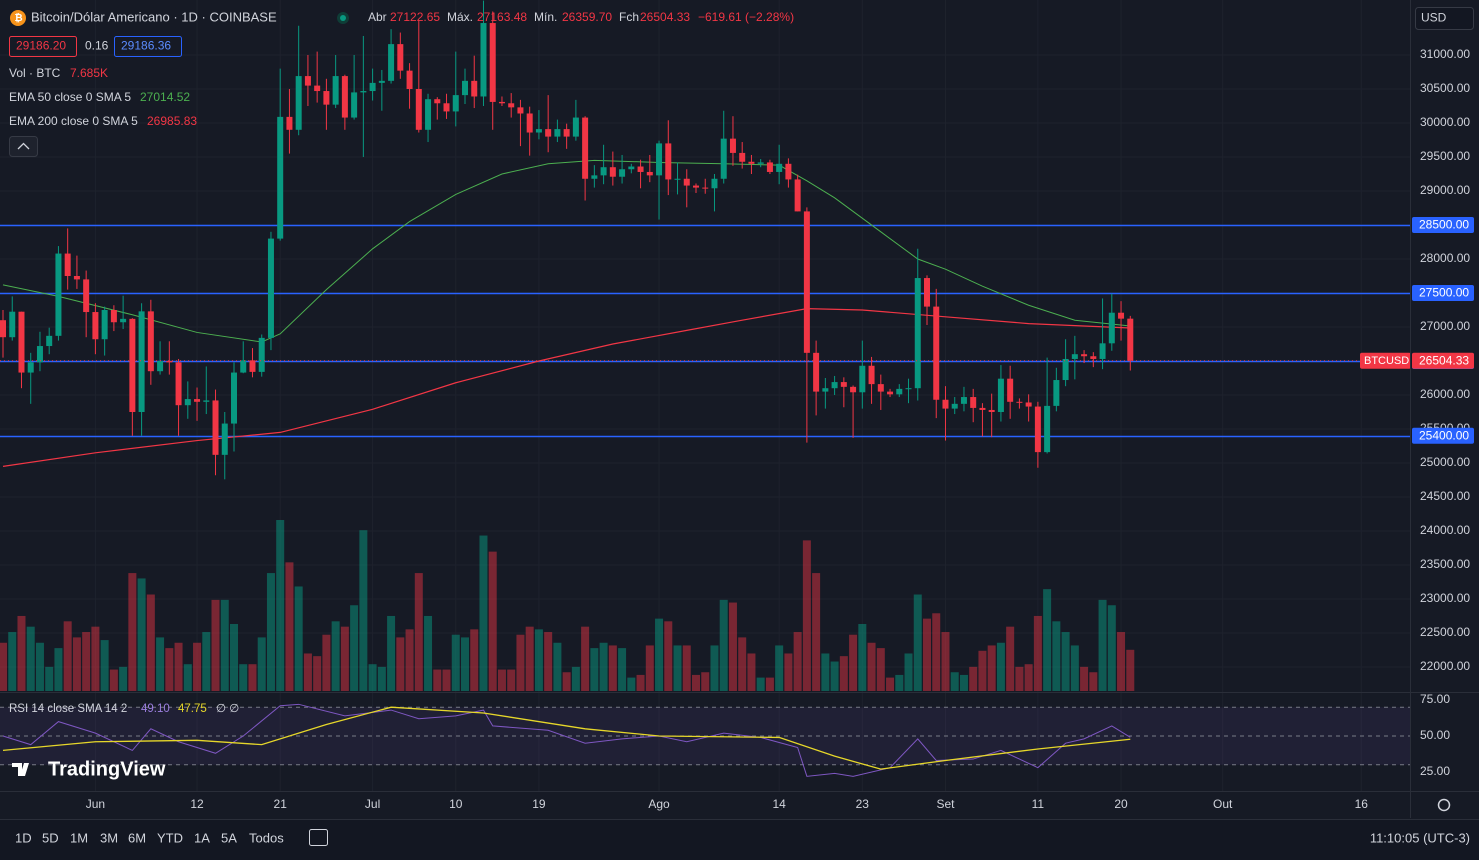 The height and width of the screenshot is (860, 1479). Describe the element at coordinates (1434, 18) in the screenshot. I see `currency: USD` at that location.